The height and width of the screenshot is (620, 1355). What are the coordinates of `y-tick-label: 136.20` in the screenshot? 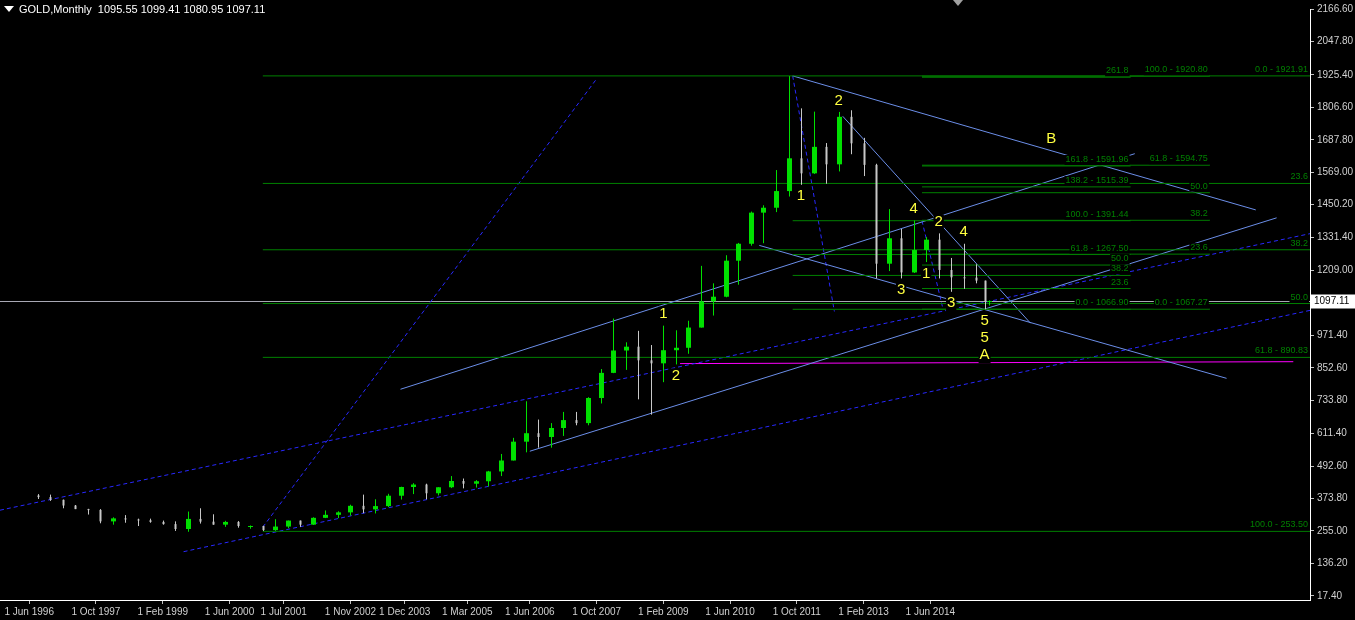 It's located at (1333, 563).